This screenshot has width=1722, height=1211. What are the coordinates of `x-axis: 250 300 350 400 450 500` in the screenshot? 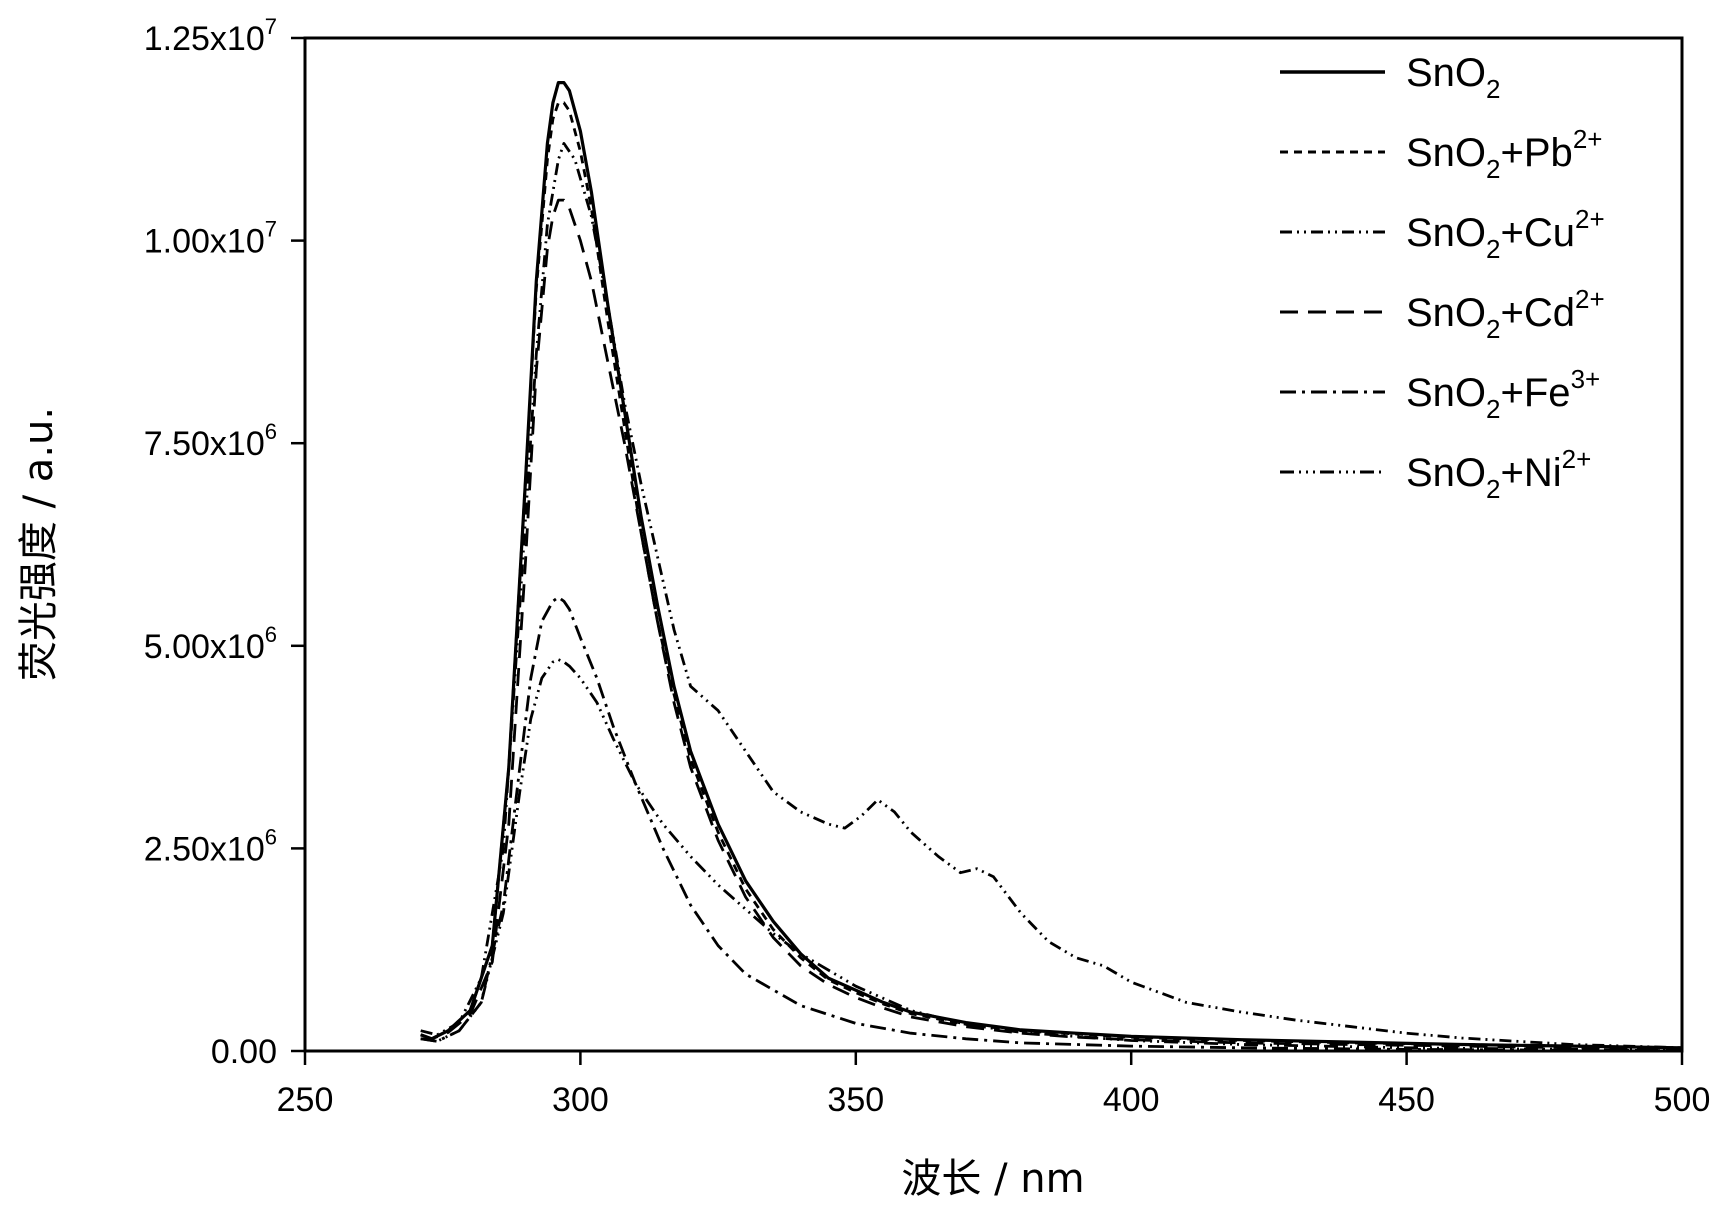 It's located at (994, 1085).